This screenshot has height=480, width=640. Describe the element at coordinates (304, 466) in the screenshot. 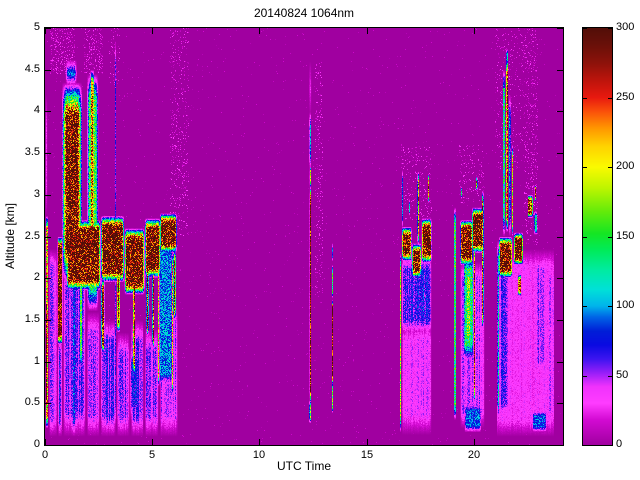

I see `x-axis-label: UTC Time` at that location.